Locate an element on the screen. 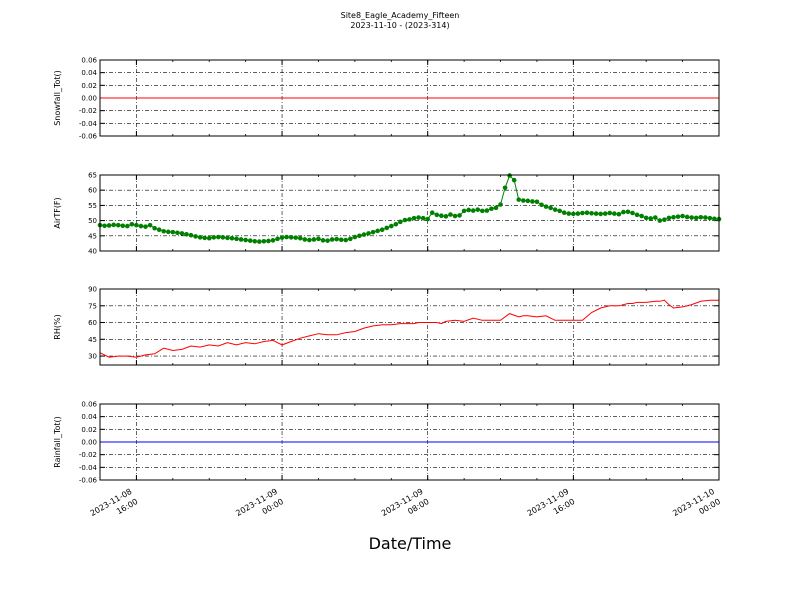 The height and width of the screenshot is (600, 800). y-tick-label: 0.04 is located at coordinates (89, 73).